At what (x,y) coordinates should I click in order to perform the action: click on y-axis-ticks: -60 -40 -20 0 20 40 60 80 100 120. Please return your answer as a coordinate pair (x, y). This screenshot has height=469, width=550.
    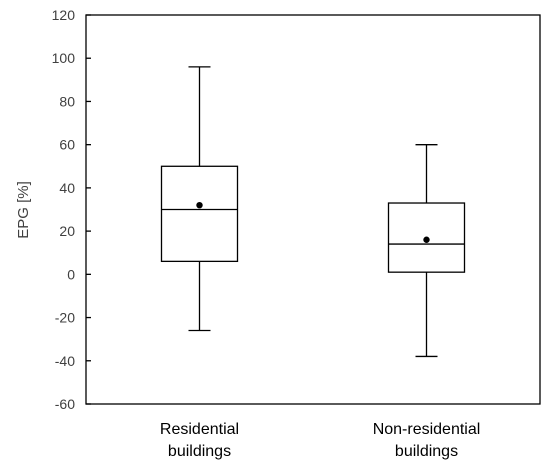
    Looking at the image, I should click on (71, 209).